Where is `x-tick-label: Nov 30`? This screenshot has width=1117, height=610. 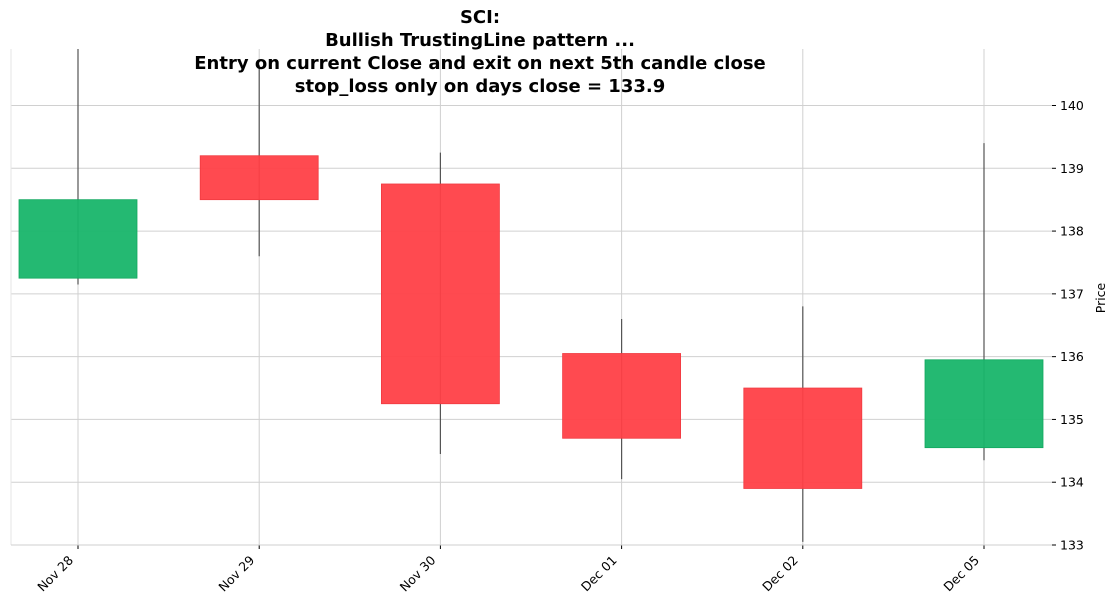 x-tick-label: Nov 30 is located at coordinates (418, 573).